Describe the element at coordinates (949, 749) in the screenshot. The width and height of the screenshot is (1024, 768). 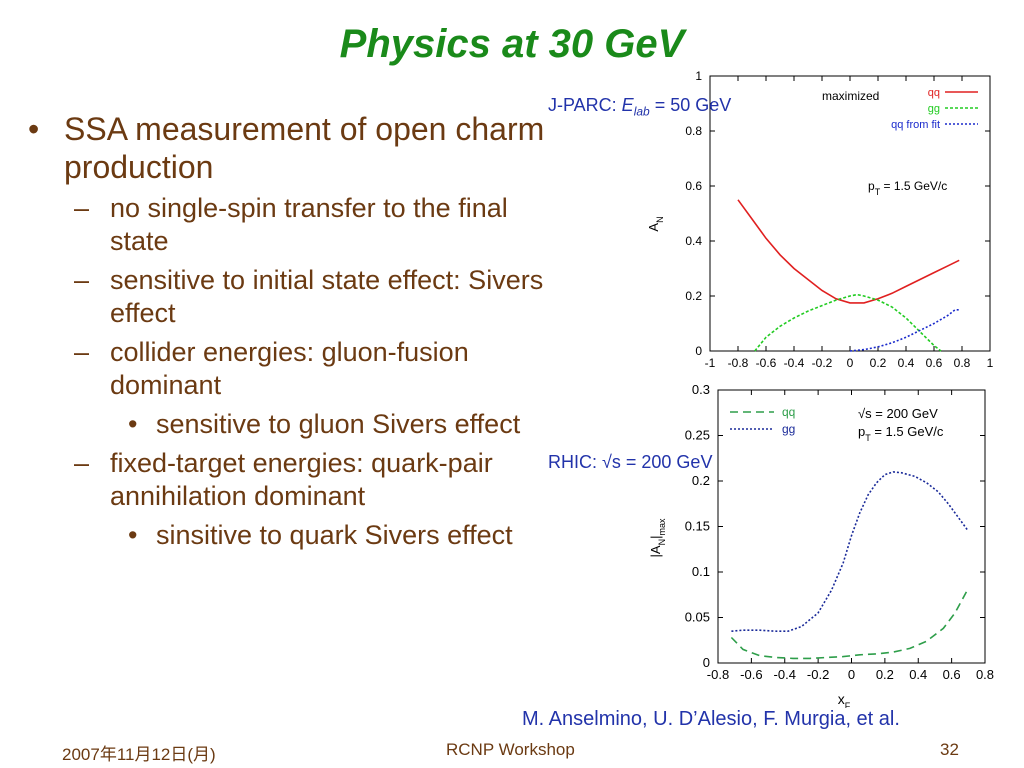
I see `footer-page: 32` at that location.